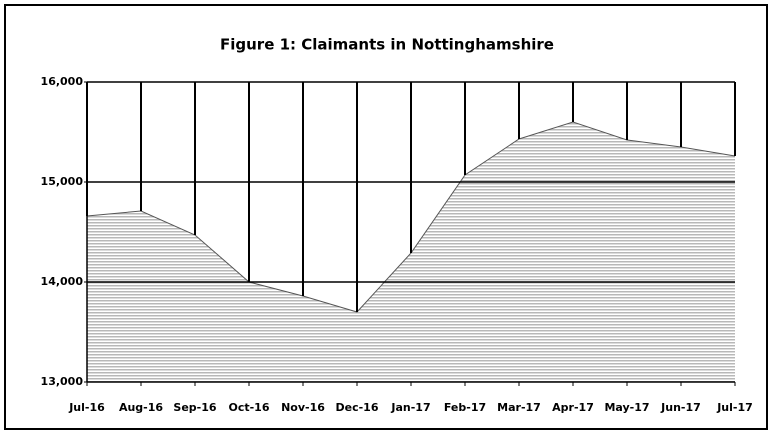  I want to click on x-tick-label: Dec-16, so click(357, 407).